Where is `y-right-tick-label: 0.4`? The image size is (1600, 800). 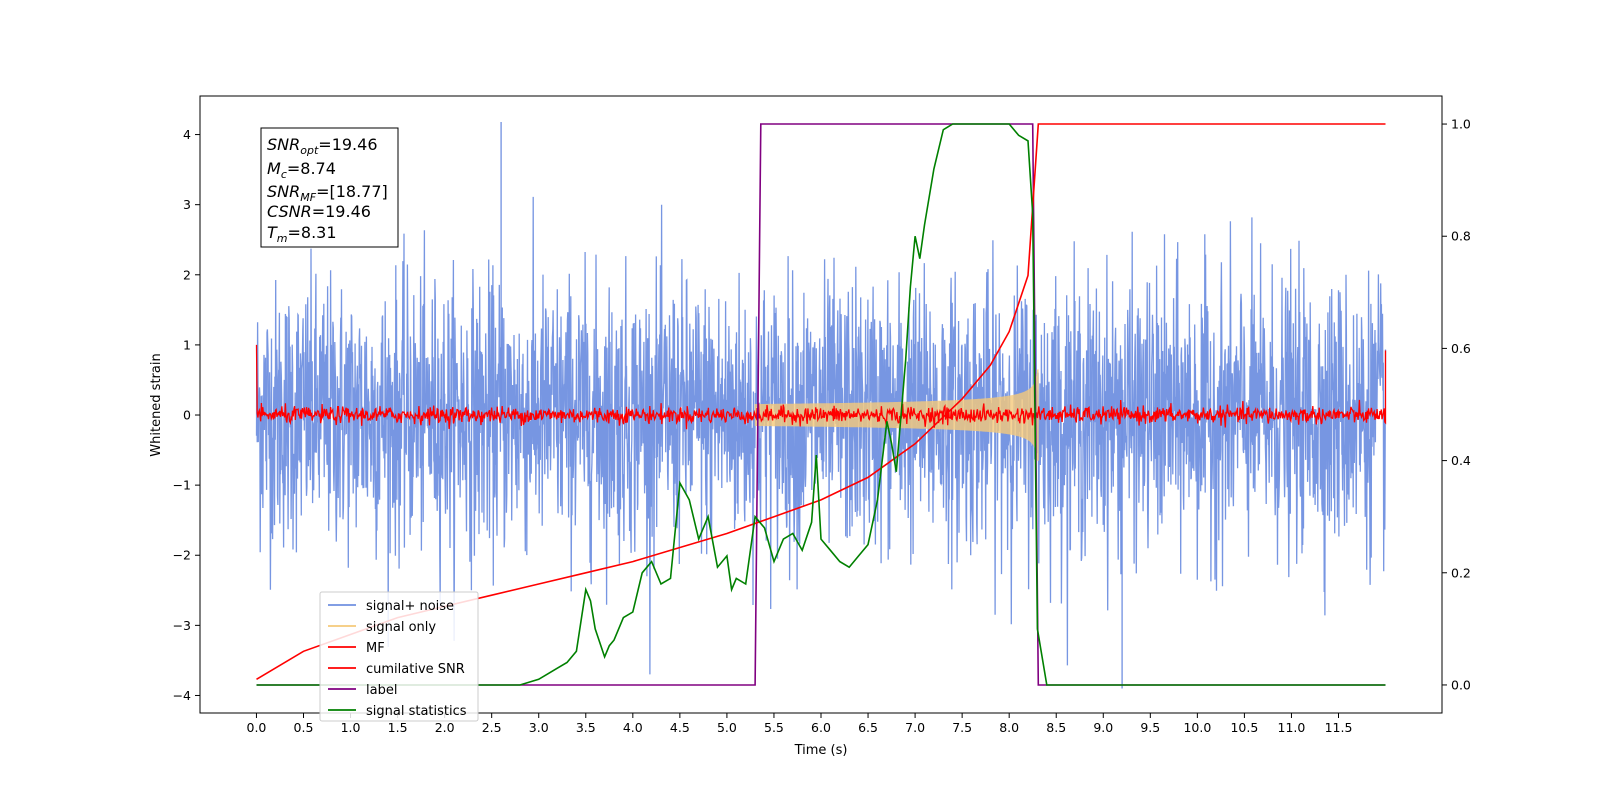
y-right-tick-label: 0.4 is located at coordinates (1461, 460).